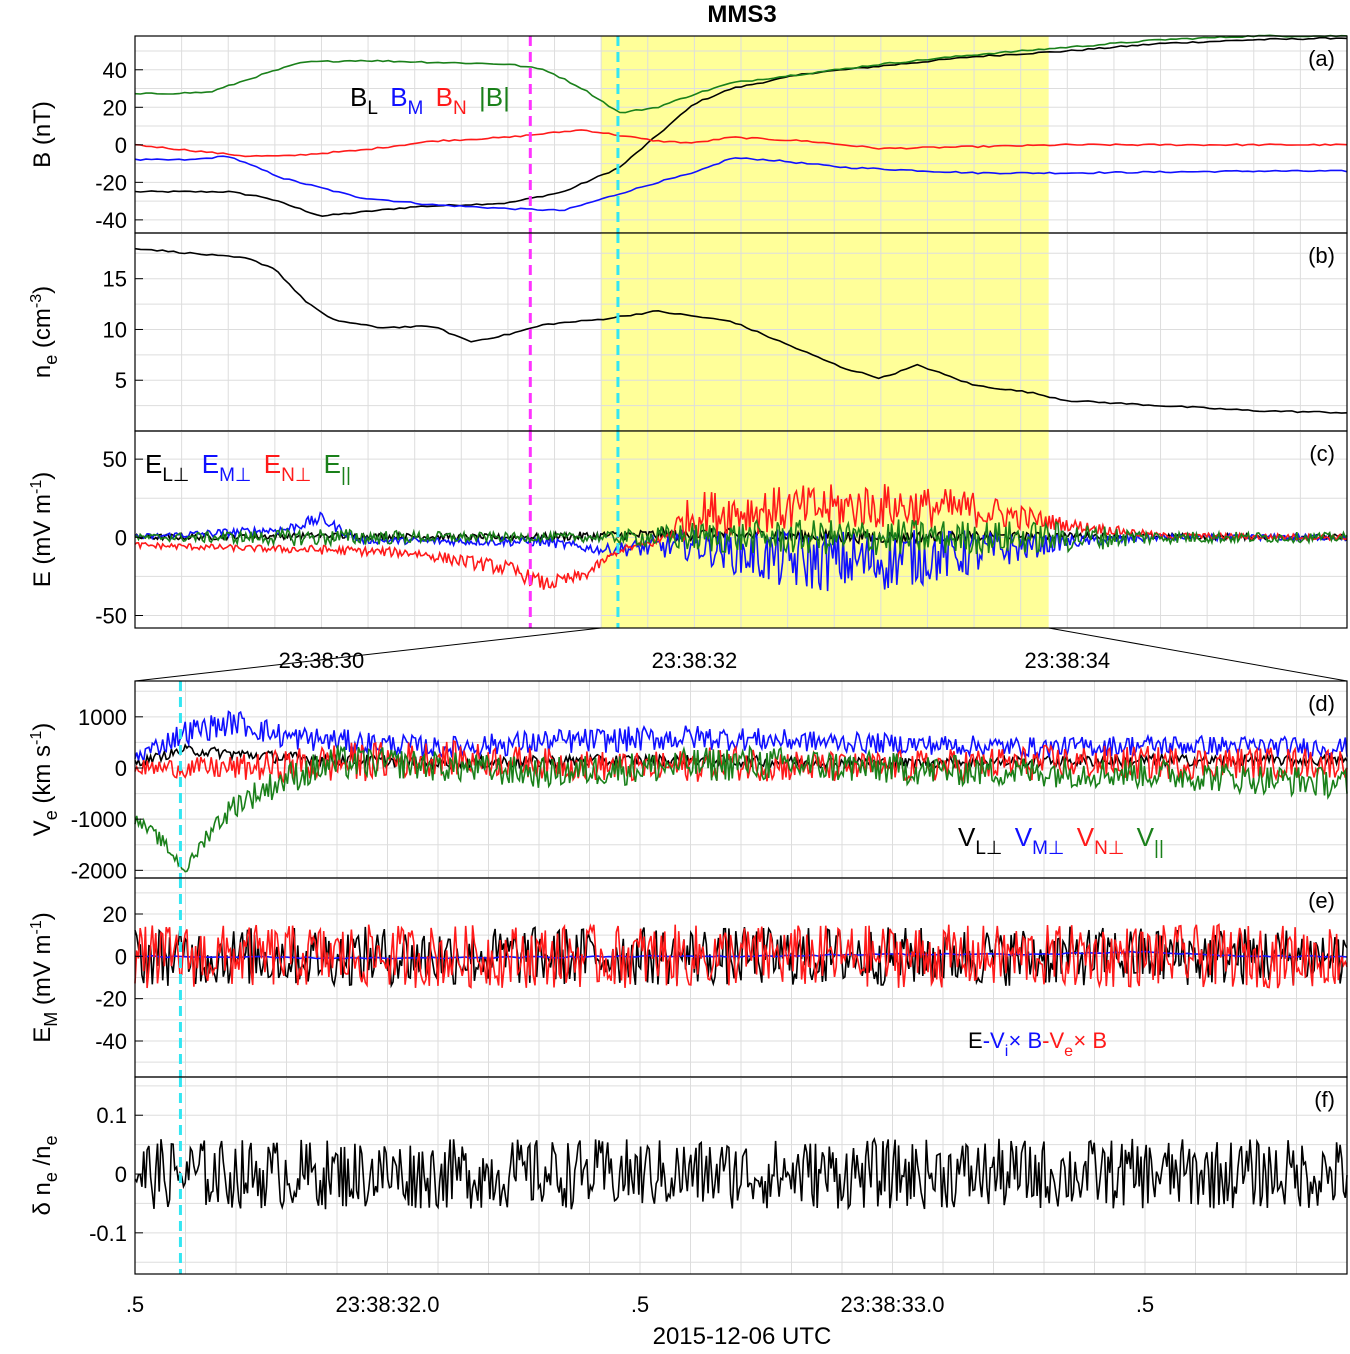  Describe the element at coordinates (115, 70) in the screenshot. I see `y-tick-label: 40` at that location.